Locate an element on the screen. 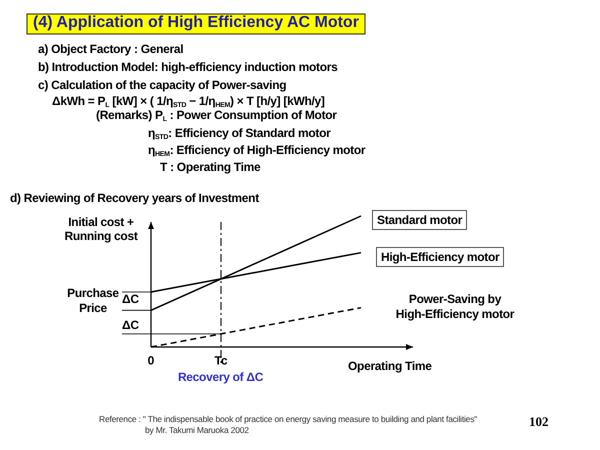 This screenshot has width=600, height=450. text: η$_{HEM}$: Efficiency of High-Efficiency motor is located at coordinates (257, 150).